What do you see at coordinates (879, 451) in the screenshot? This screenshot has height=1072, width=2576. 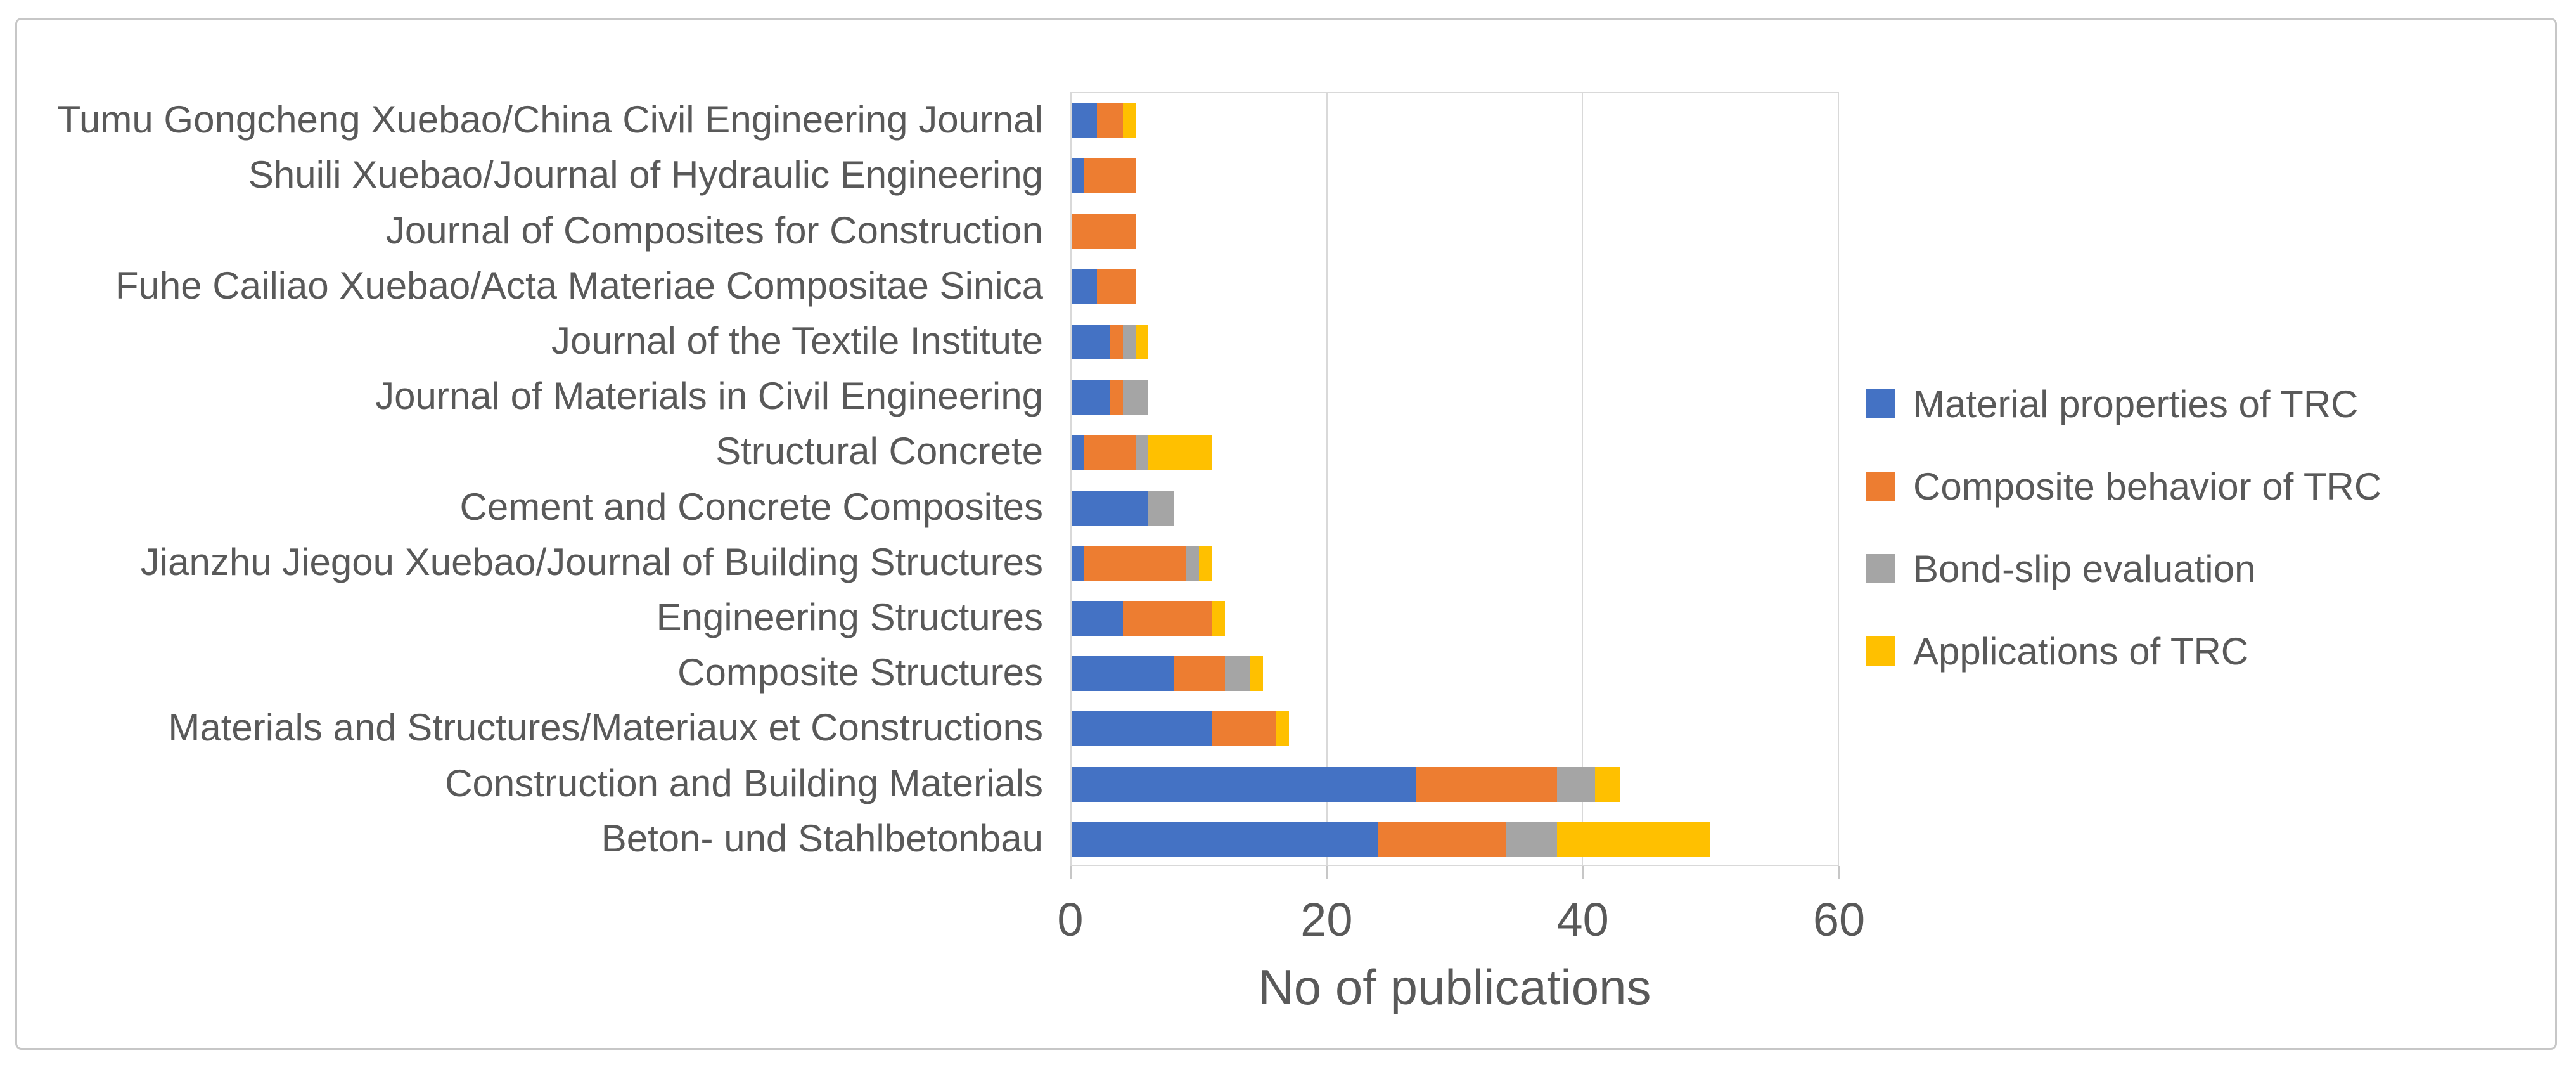 I see `category-label: Structural Concrete` at bounding box center [879, 451].